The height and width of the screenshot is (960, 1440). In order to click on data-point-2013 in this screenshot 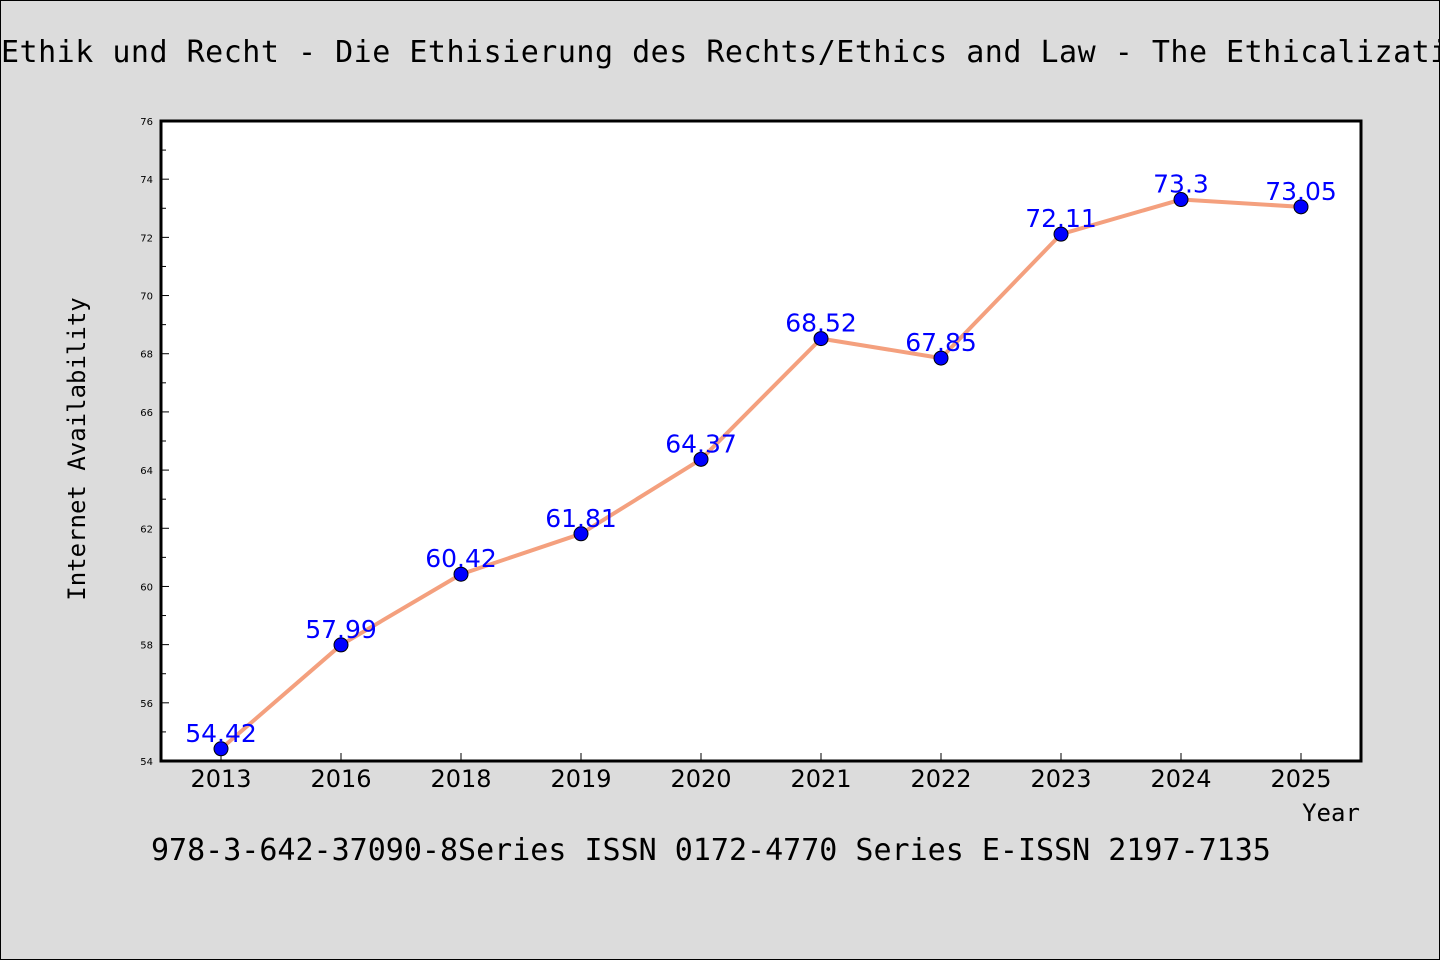, I will do `click(221, 749)`.